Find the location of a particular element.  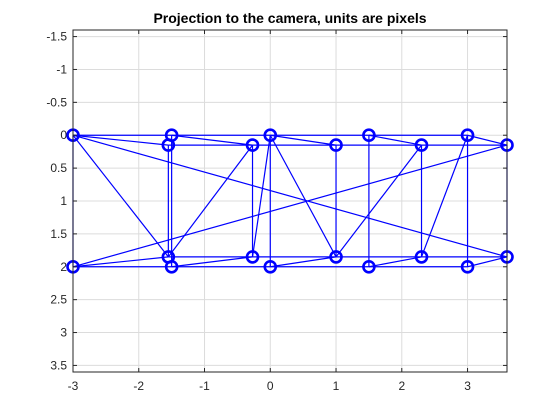

x-tick-label: -1 is located at coordinates (204, 386).